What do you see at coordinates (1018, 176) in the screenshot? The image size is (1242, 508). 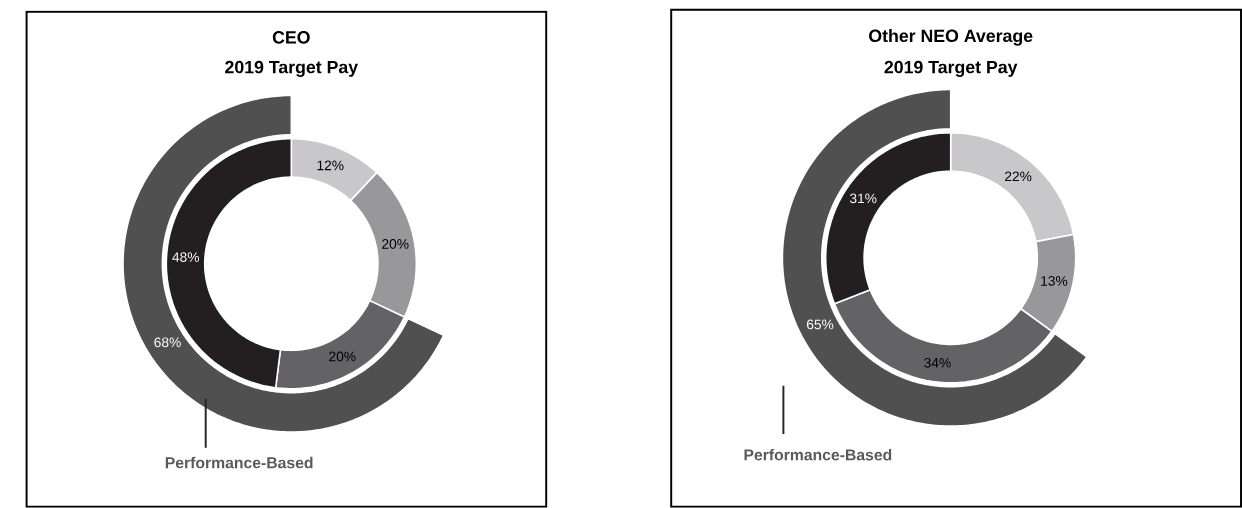 I see `data-label: 22%` at bounding box center [1018, 176].